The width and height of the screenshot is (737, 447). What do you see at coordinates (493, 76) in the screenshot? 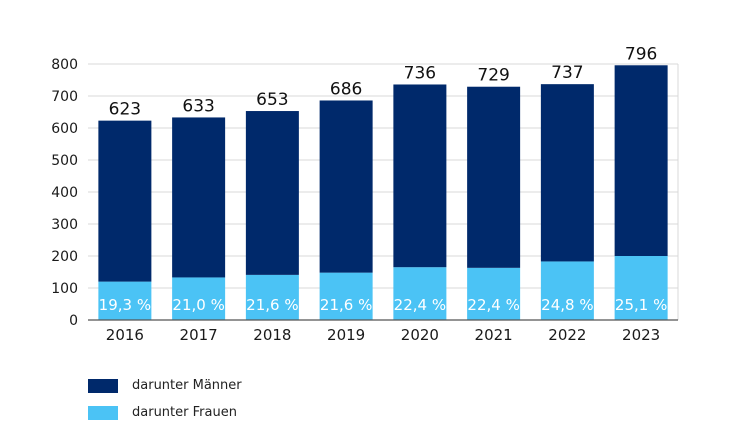
I see `total-label-2021: 729` at bounding box center [493, 76].